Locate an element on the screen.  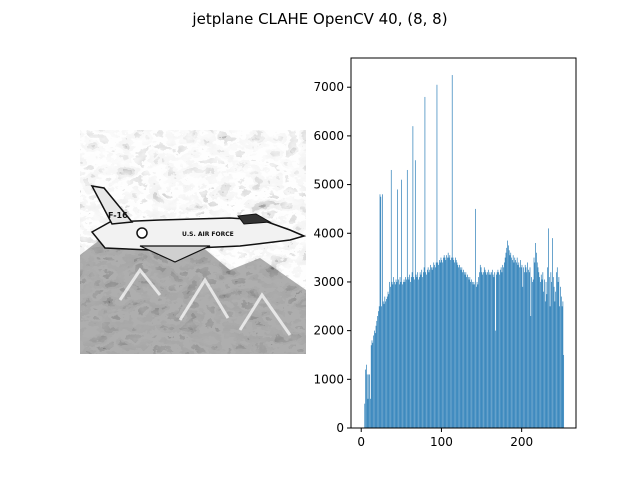
tail-fin is located at coordinates (112, 205).